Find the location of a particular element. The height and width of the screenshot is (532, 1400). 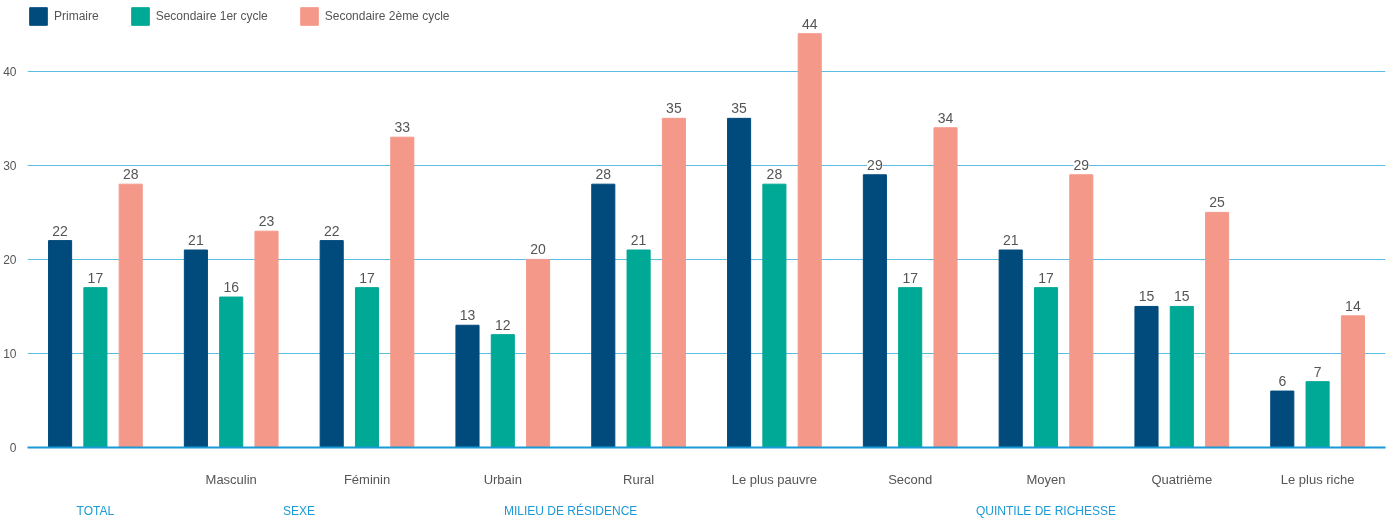

data-label: 25 is located at coordinates (1217, 202).